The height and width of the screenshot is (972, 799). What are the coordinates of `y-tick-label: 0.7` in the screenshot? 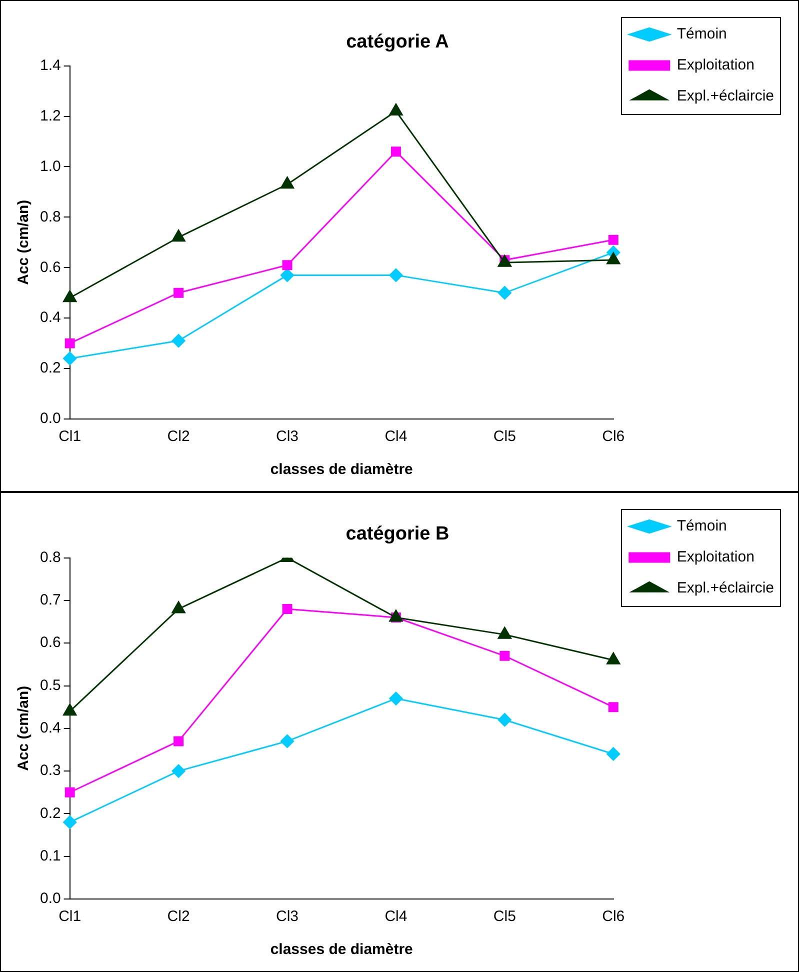 It's located at (50, 600).